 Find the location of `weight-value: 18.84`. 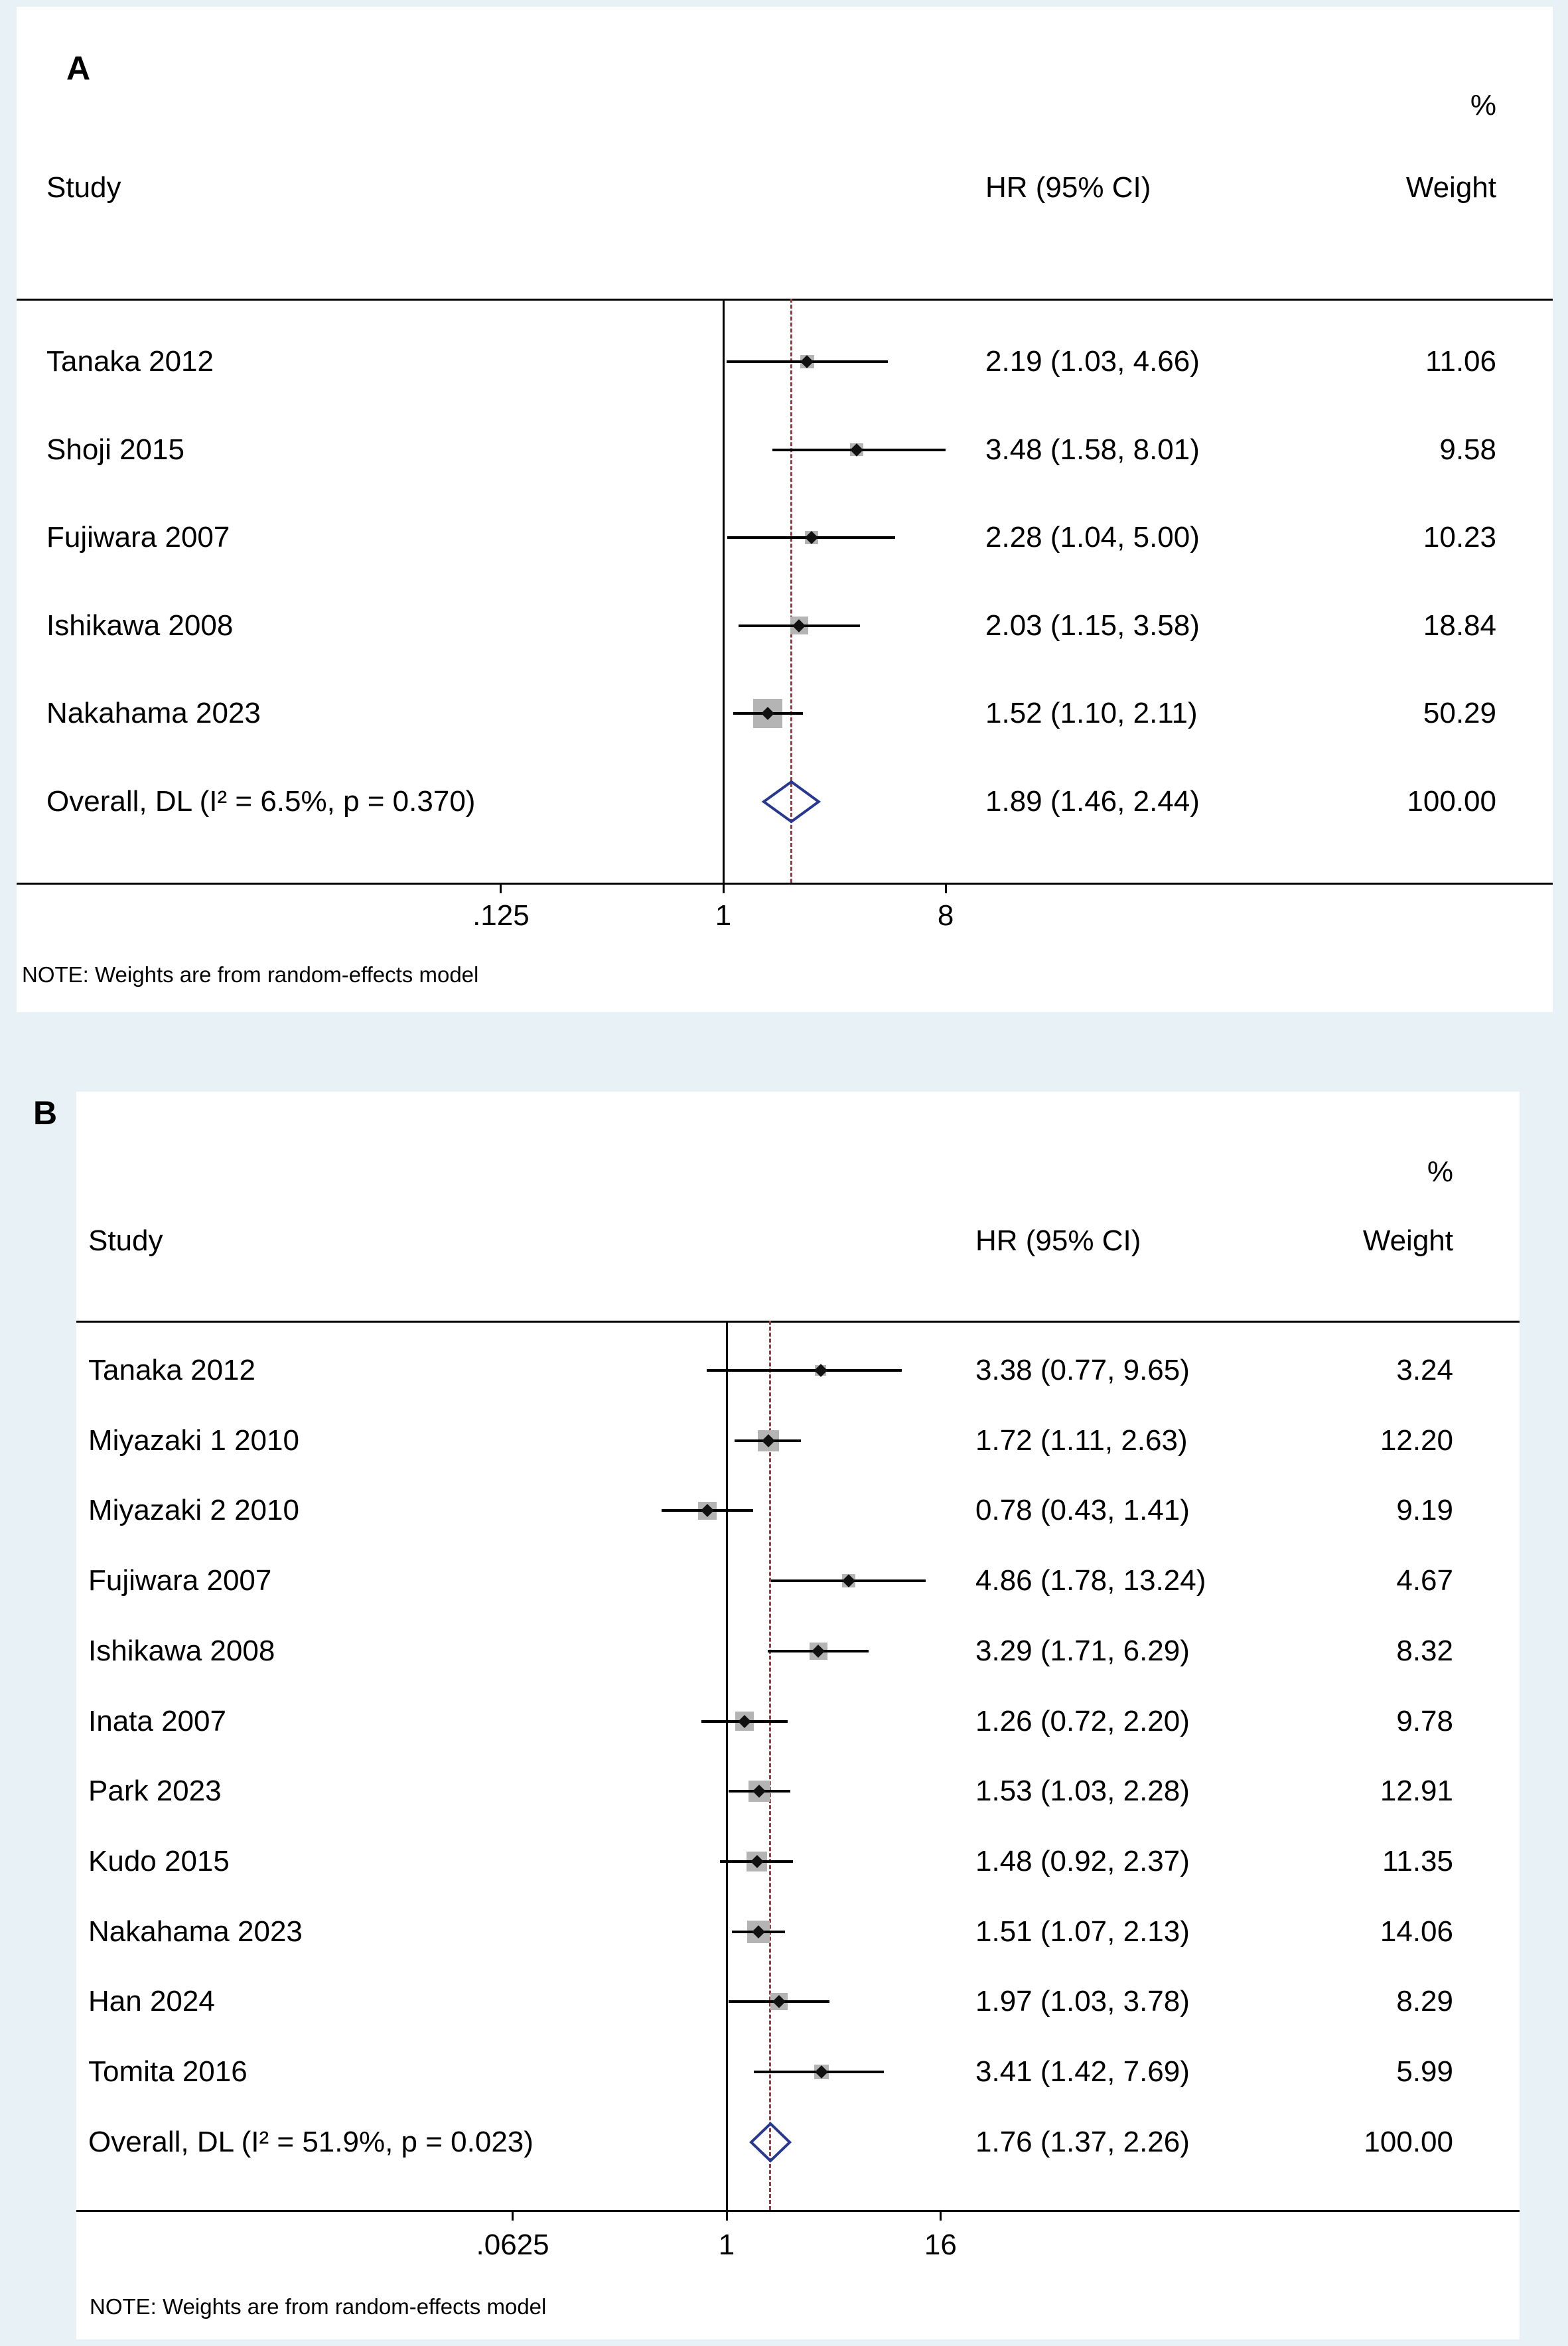

weight-value: 18.84 is located at coordinates (1459, 625).